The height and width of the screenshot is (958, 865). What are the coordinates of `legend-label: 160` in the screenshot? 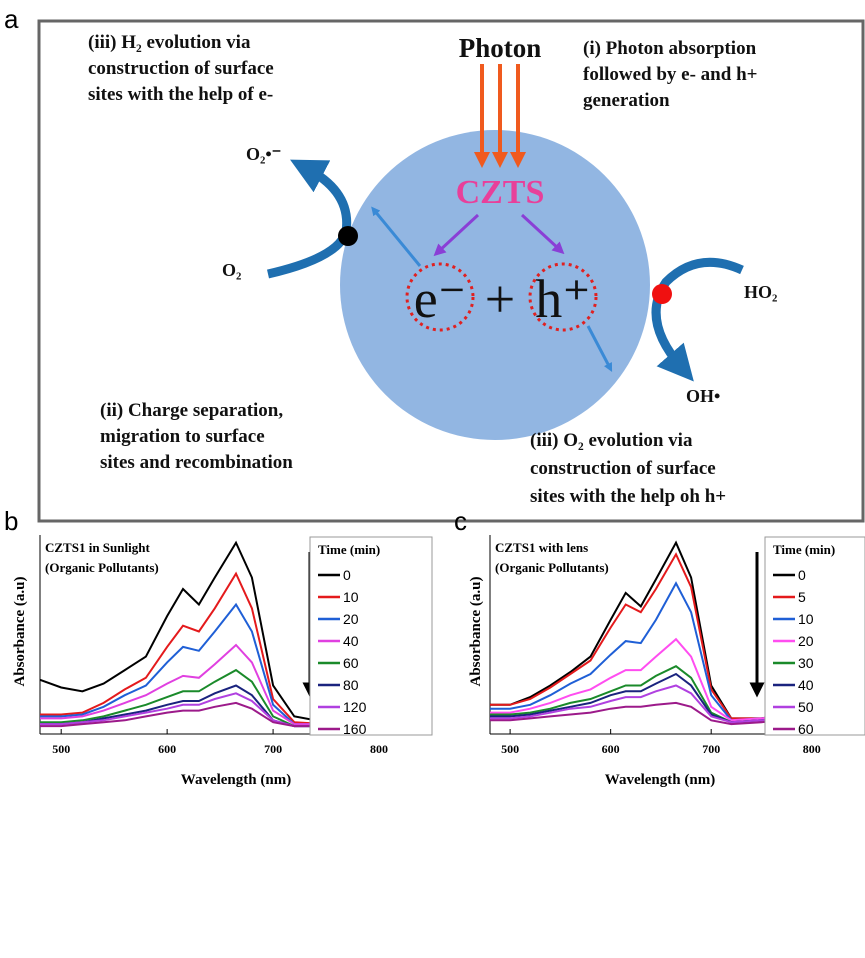 It's located at (355, 729).